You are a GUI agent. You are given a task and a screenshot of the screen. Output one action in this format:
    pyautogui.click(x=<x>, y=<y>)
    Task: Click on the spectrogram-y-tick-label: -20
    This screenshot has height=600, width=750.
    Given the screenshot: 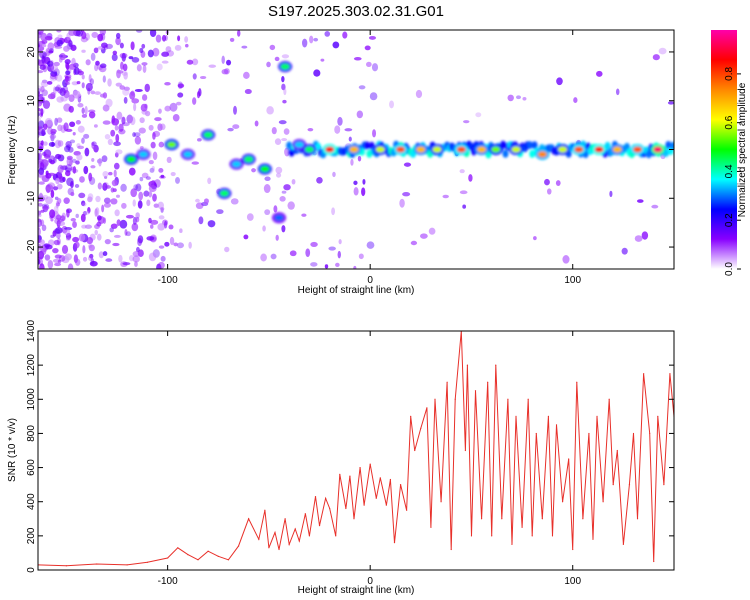 What is the action you would take?
    pyautogui.click(x=31, y=246)
    